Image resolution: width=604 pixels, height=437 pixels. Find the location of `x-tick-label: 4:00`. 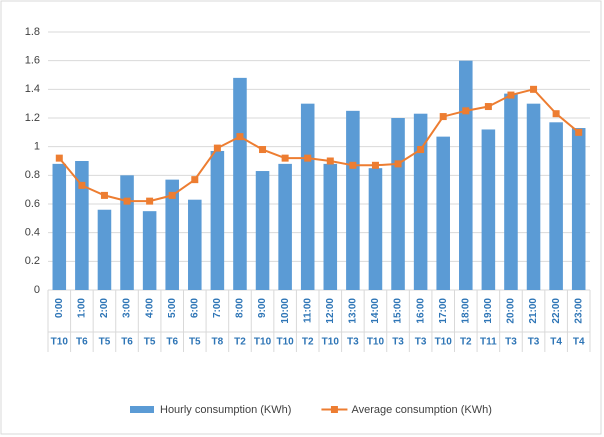

x-tick-label: 4:00 is located at coordinates (149, 308).